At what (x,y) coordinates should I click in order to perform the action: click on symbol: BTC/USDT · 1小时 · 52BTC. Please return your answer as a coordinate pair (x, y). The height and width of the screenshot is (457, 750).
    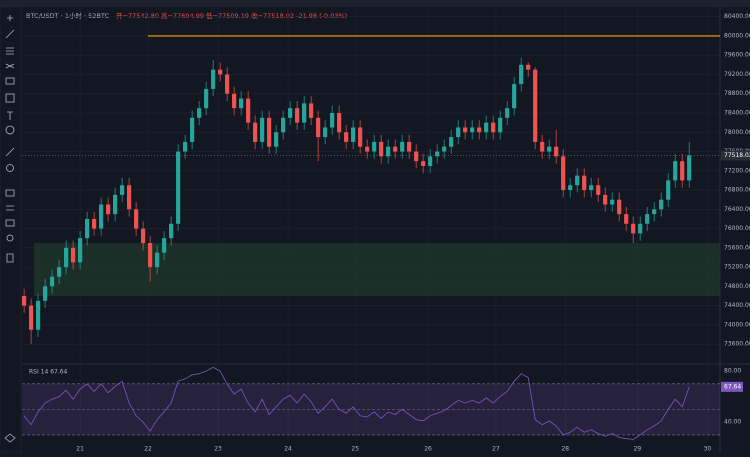
    Looking at the image, I should click on (67, 15).